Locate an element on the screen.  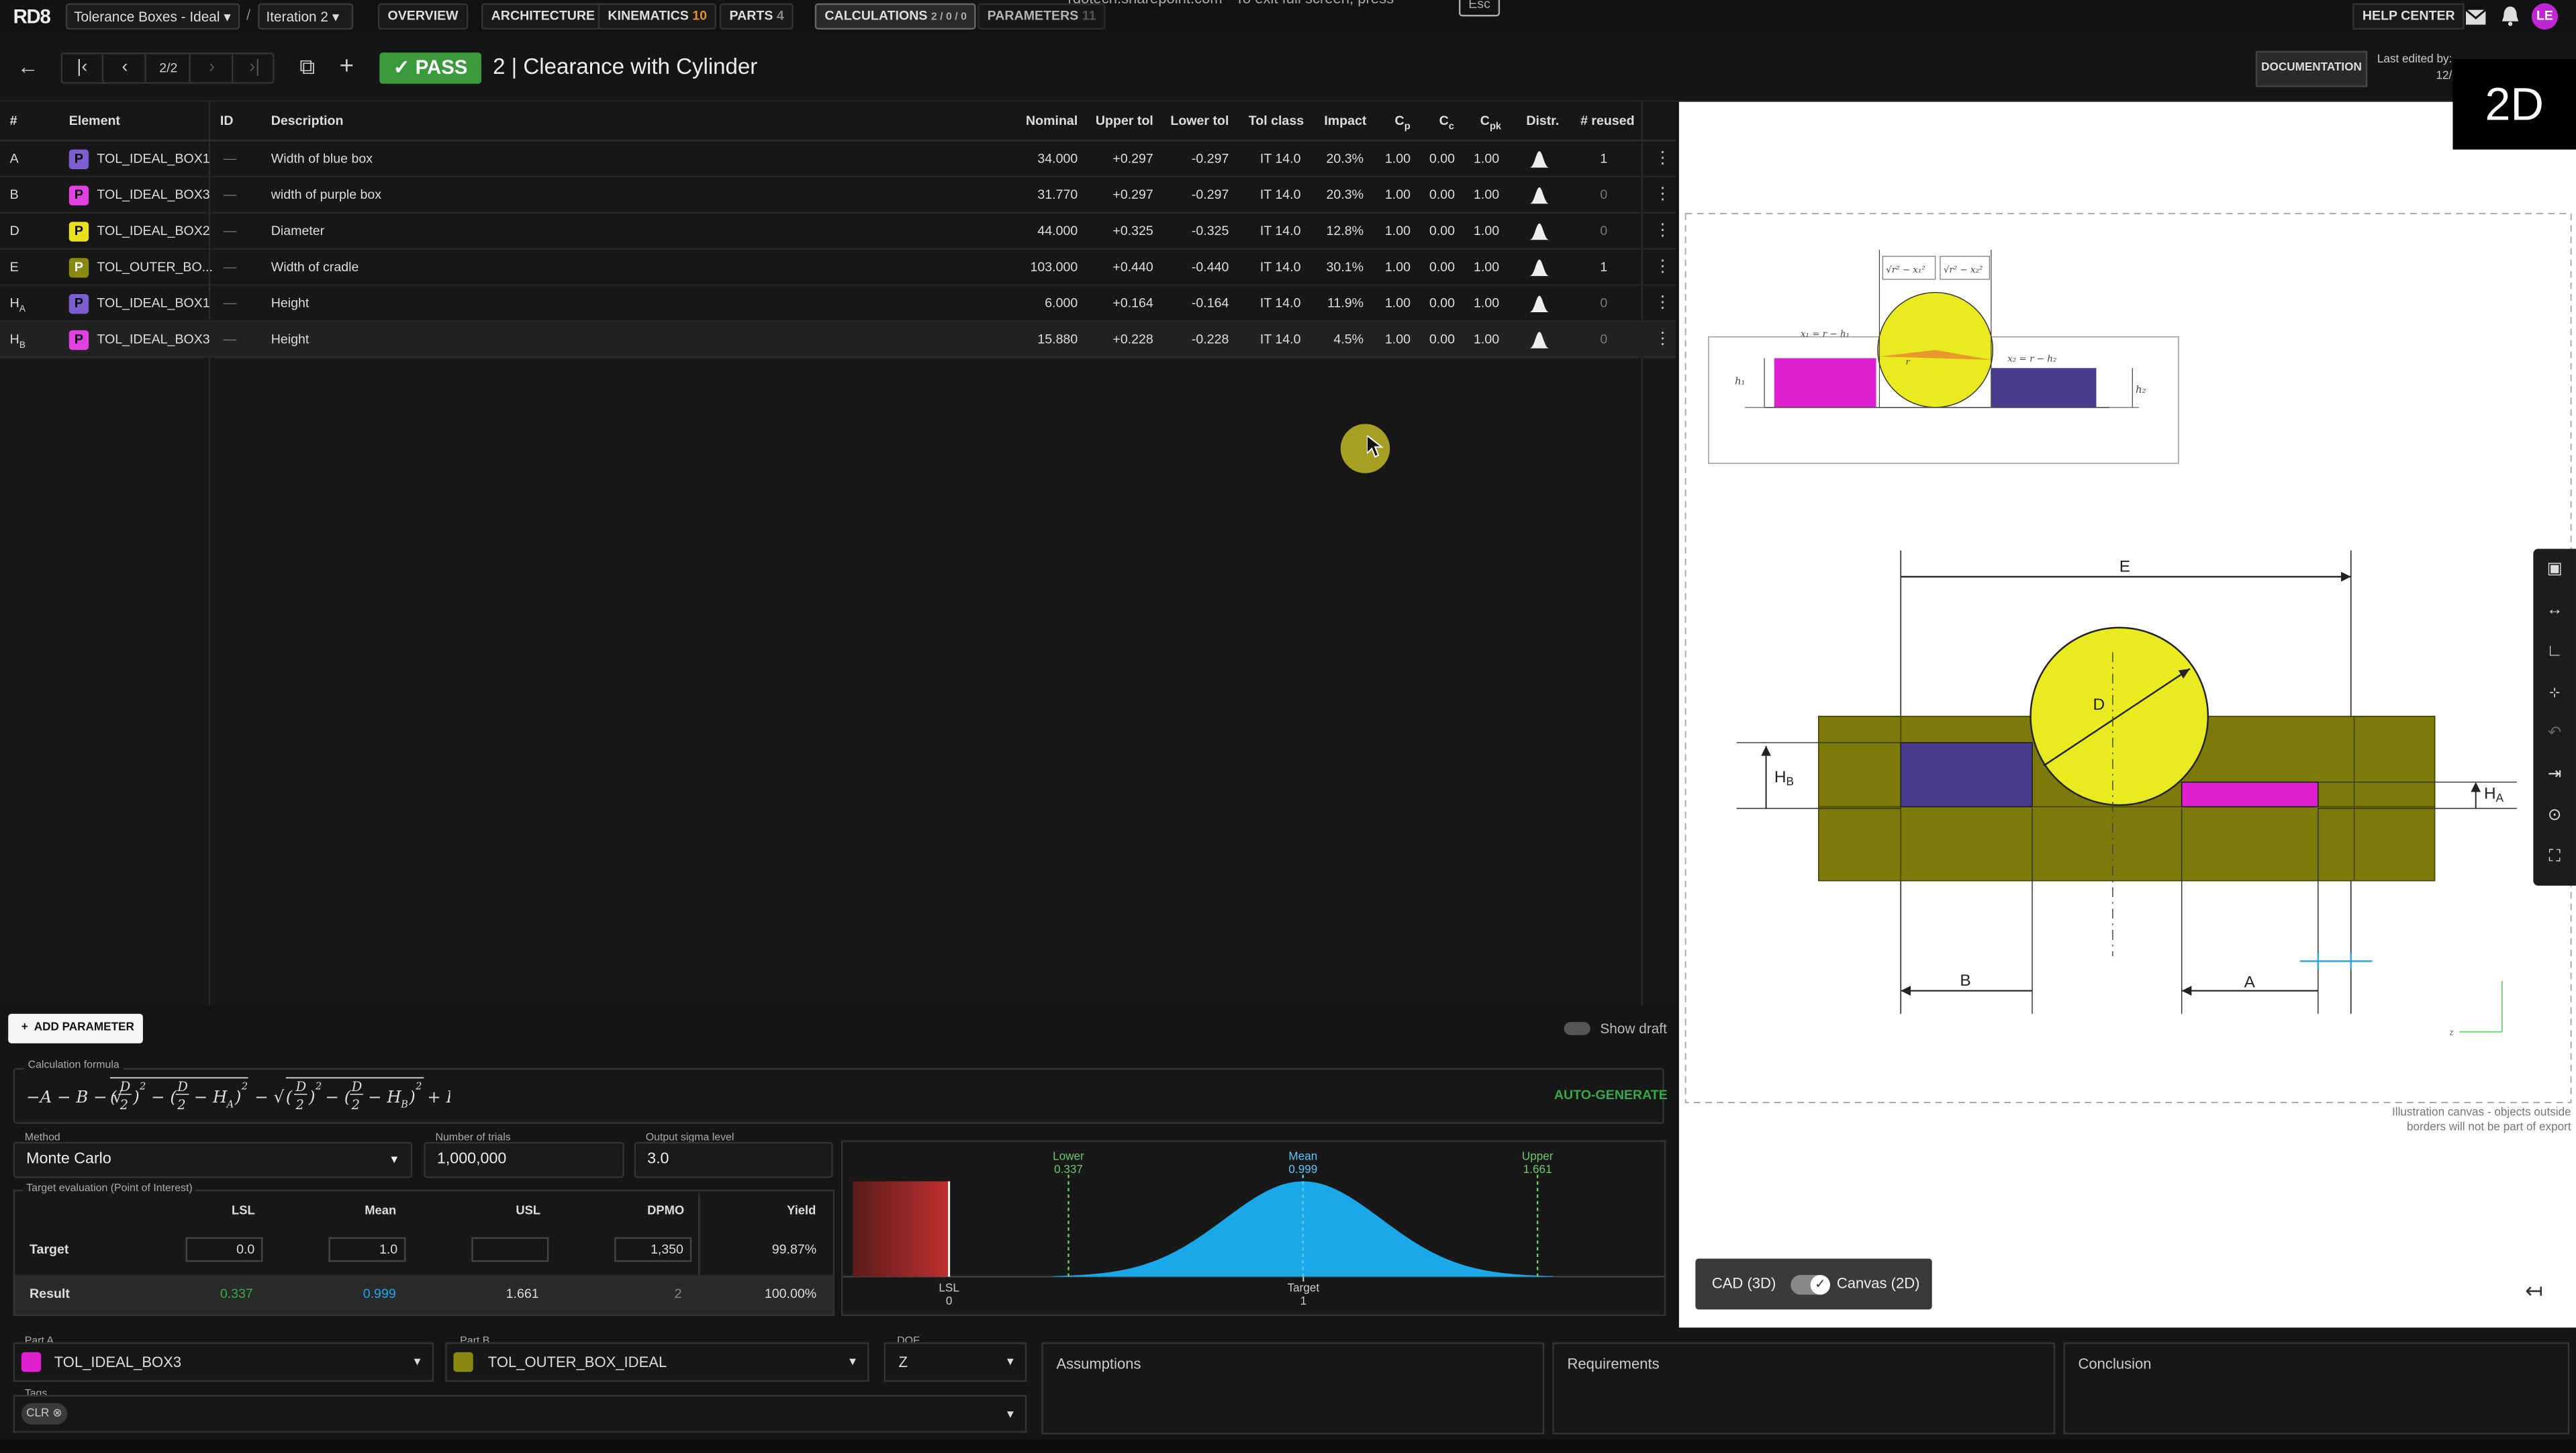
col-header-tol-class: Tol class is located at coordinates (1276, 120).